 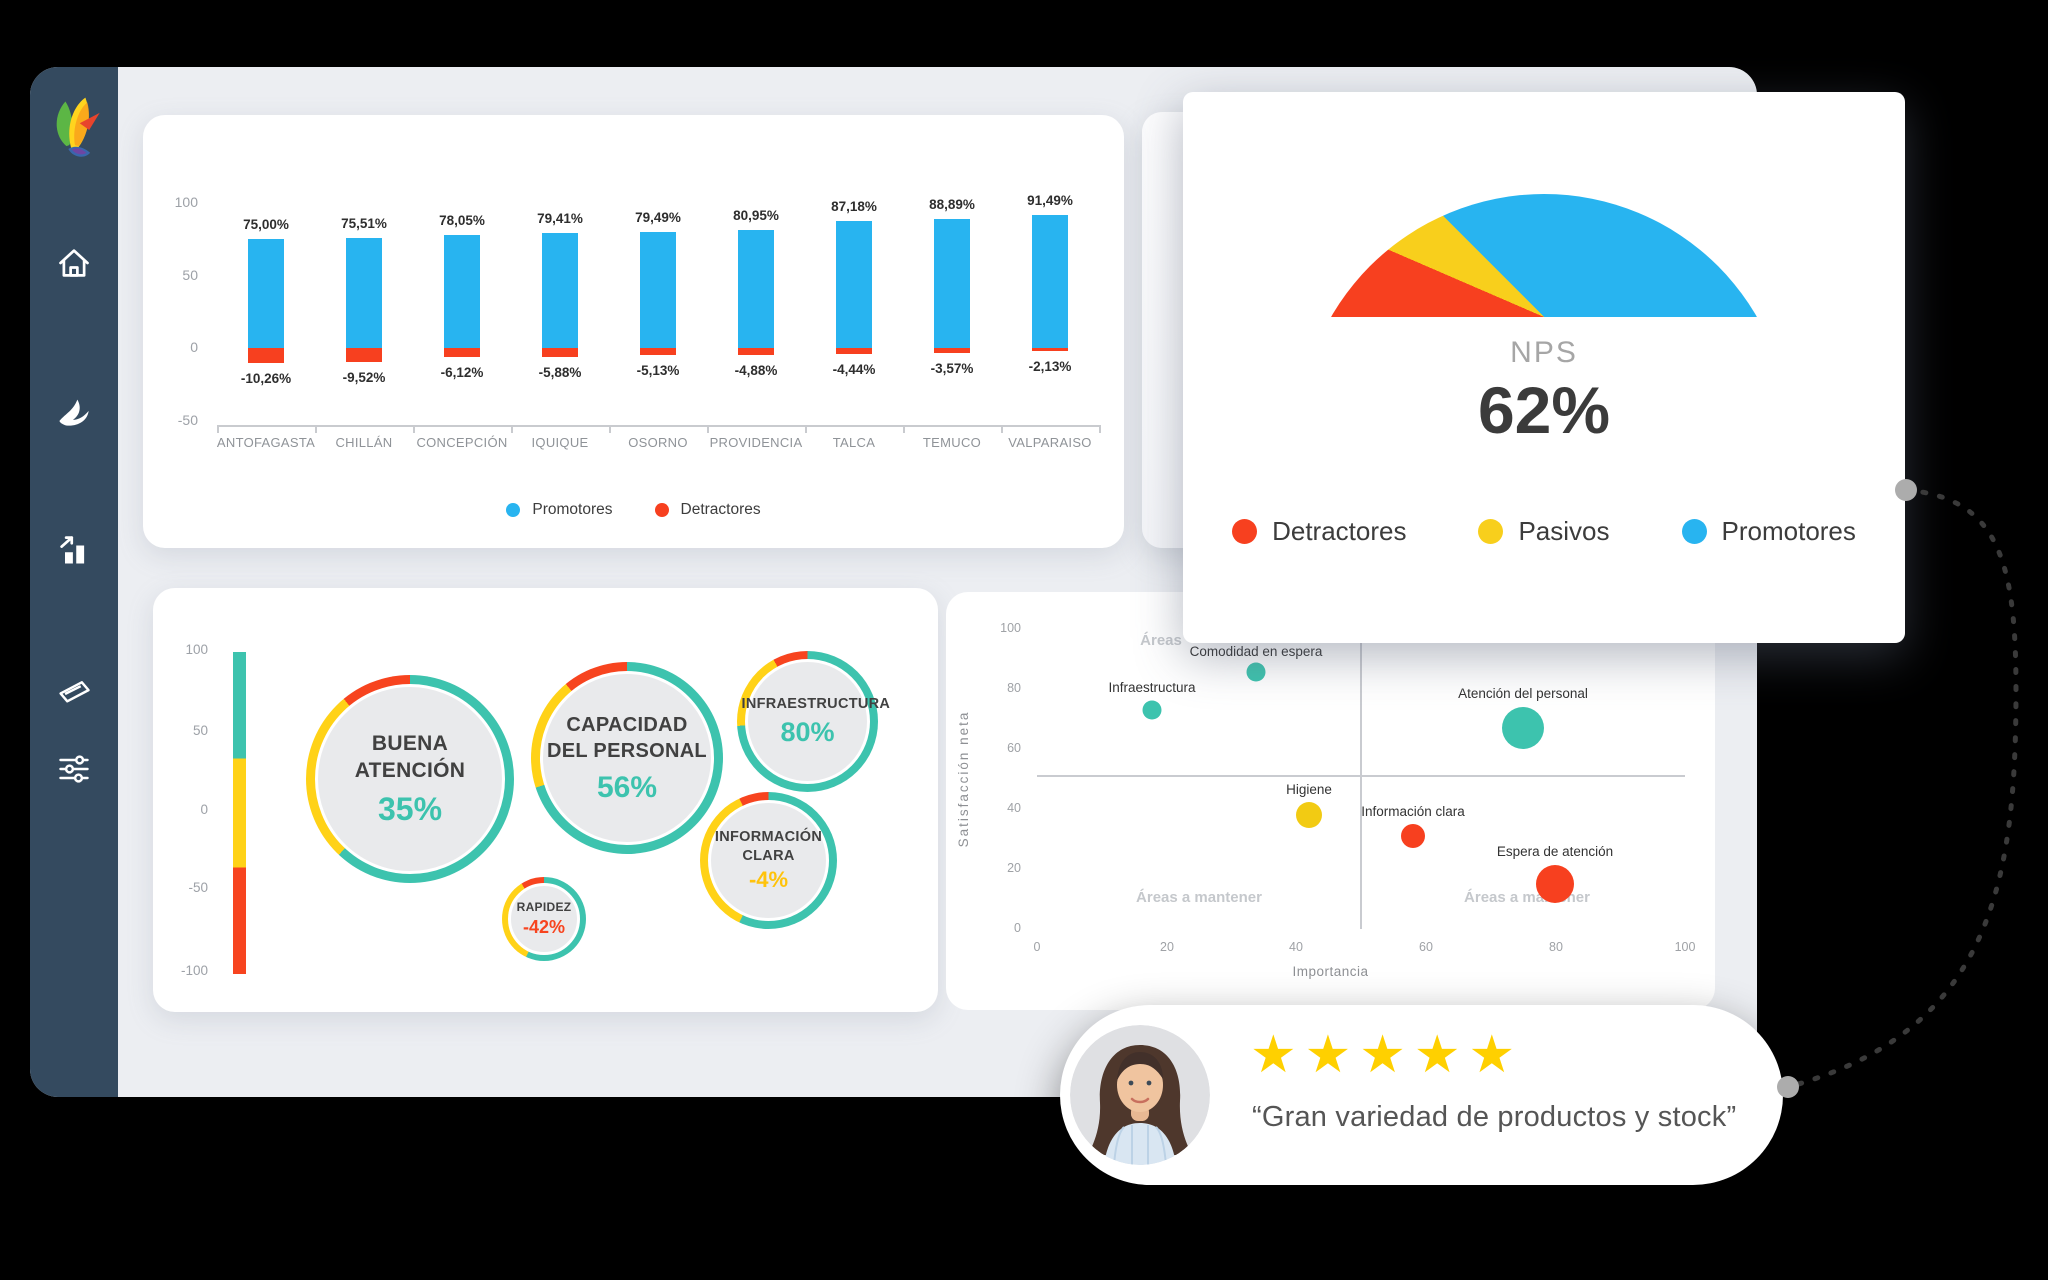 I want to click on bar-y-tick: 100, so click(x=186, y=202).